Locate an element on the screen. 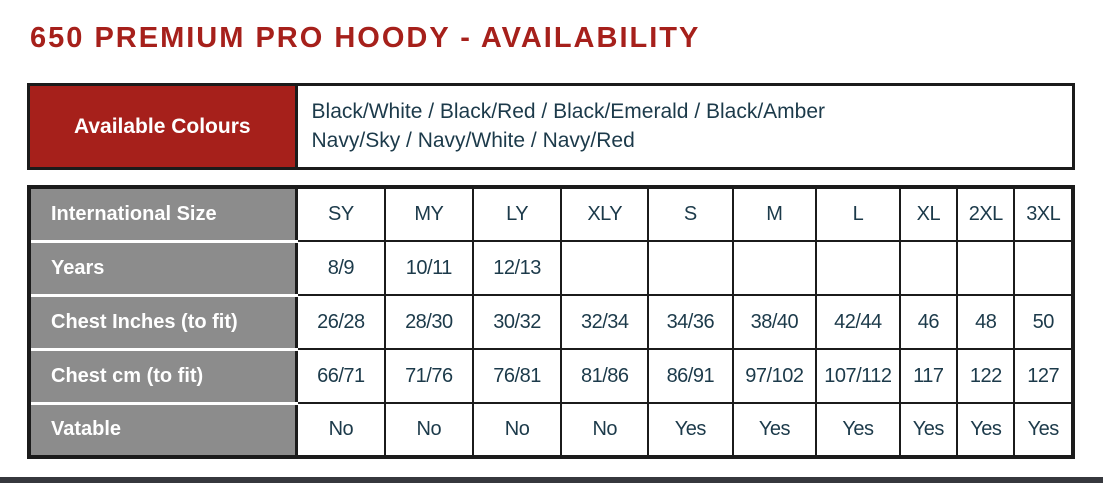 The image size is (1103, 483). size-cell: MY is located at coordinates (429, 214).